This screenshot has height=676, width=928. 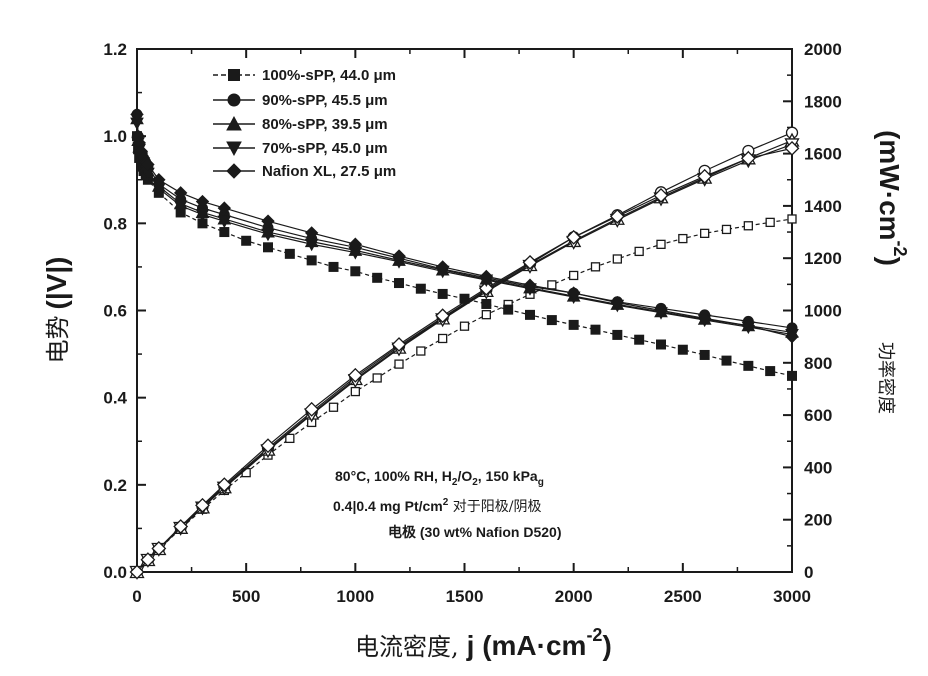 I want to click on legend-label-100-spp: 100%-sPP, 44.0 μm, so click(x=329, y=75).